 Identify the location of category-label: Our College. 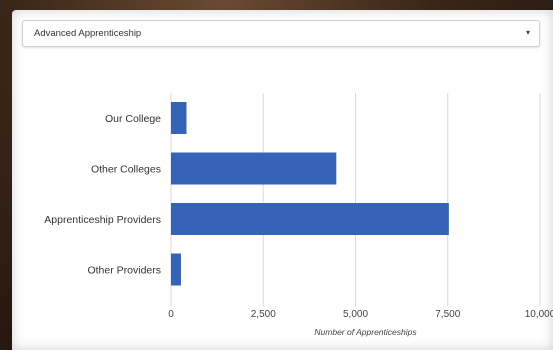
(133, 119).